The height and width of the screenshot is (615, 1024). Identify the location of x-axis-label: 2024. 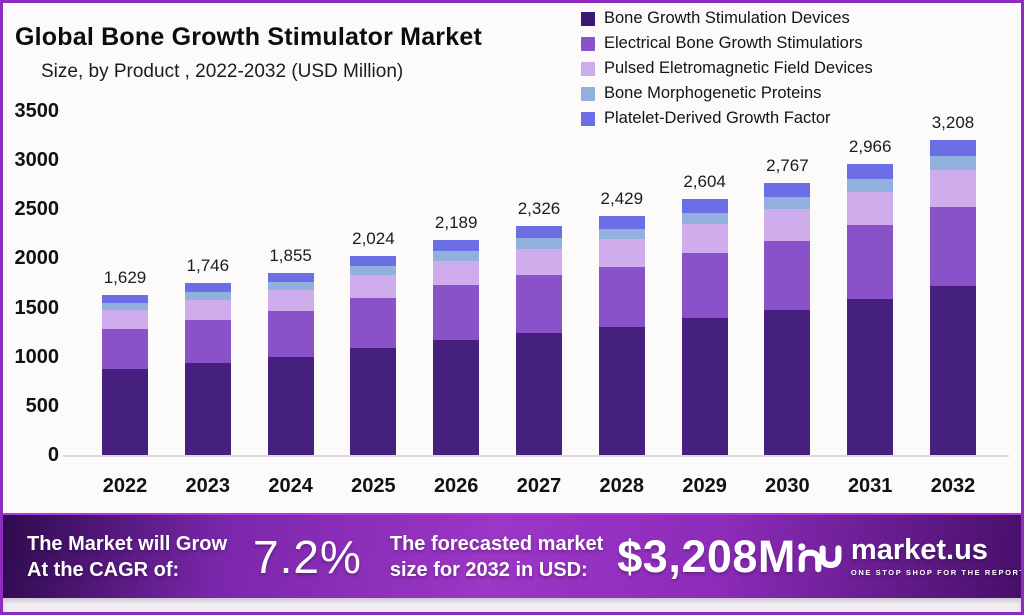
(290, 486).